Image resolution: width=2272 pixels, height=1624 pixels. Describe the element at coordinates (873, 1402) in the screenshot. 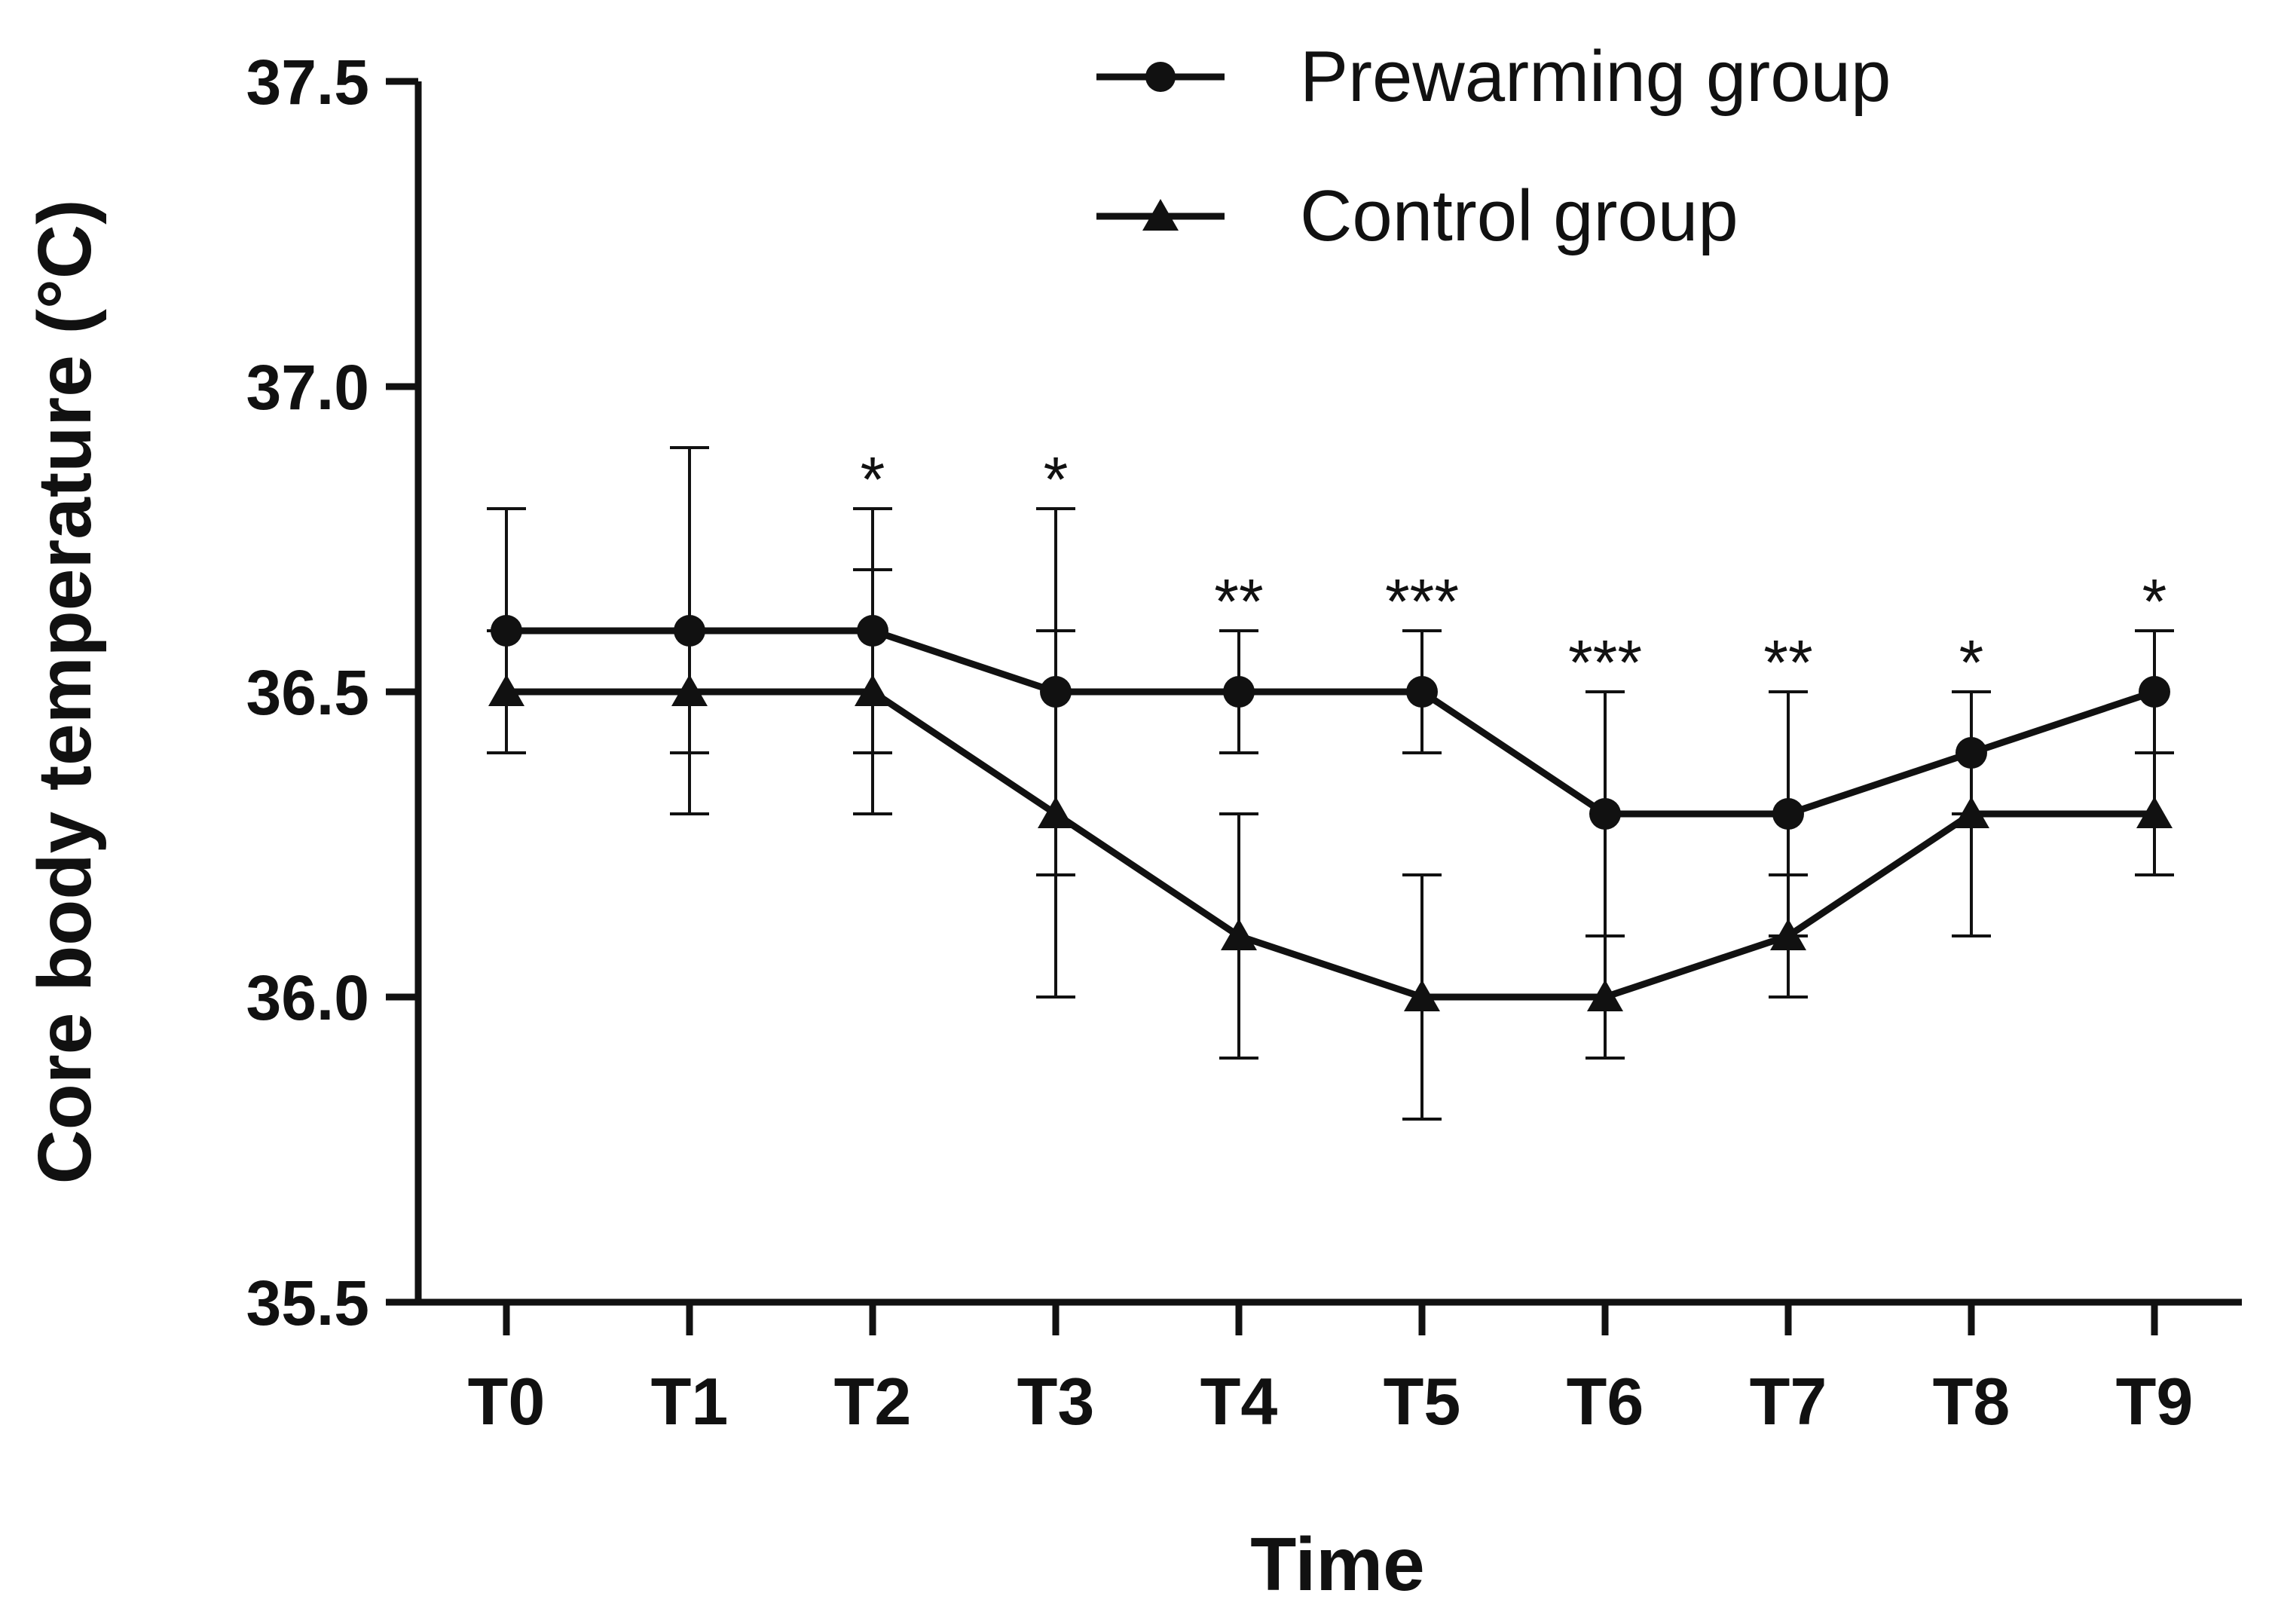

I see `x-tick-label: T2` at that location.